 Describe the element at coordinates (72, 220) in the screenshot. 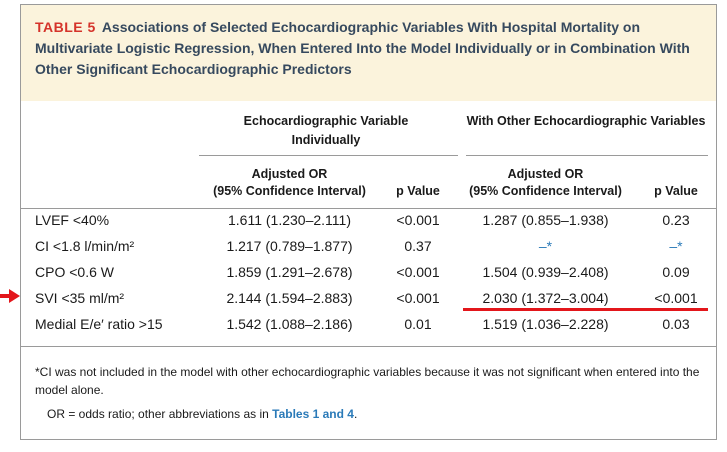

I see `row-label: LVEF <40%` at that location.